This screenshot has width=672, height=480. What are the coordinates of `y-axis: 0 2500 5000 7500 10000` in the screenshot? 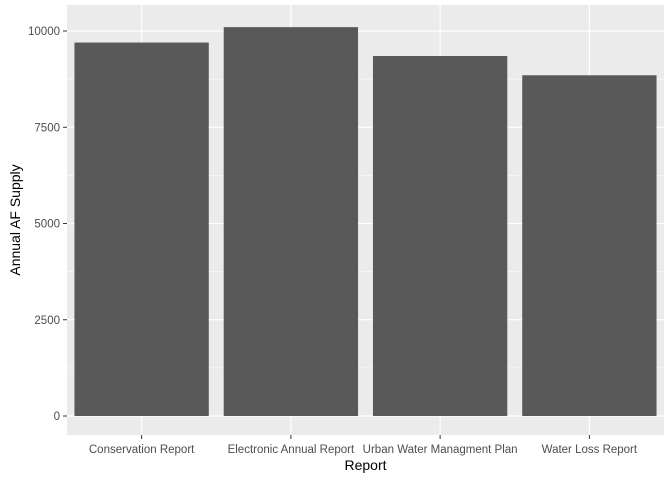 It's located at (47, 224).